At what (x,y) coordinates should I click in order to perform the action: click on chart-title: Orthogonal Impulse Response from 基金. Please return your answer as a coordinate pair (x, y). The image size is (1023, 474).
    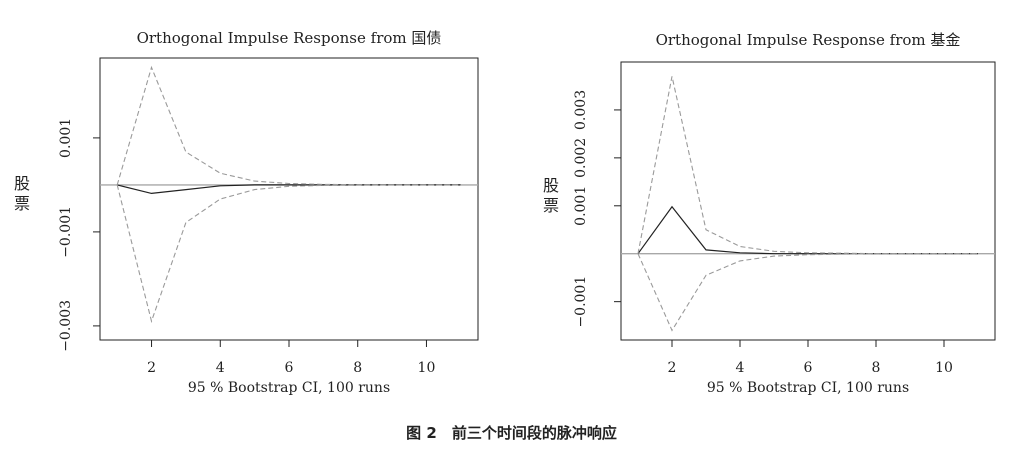
    Looking at the image, I should click on (808, 40).